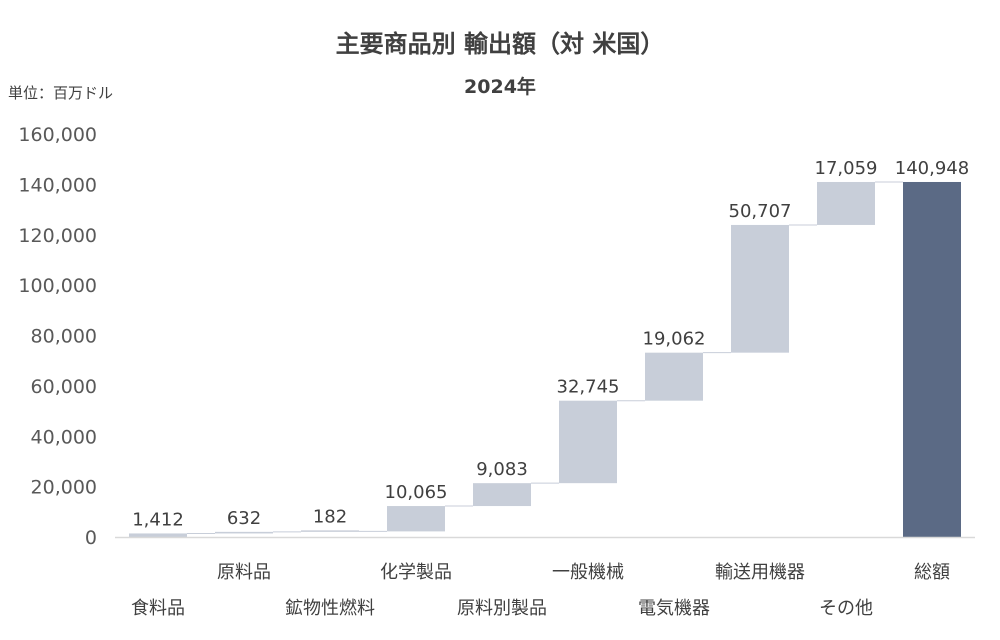 The width and height of the screenshot is (1000, 640). What do you see at coordinates (932, 572) in the screenshot?
I see `x-tick-label: 総額` at bounding box center [932, 572].